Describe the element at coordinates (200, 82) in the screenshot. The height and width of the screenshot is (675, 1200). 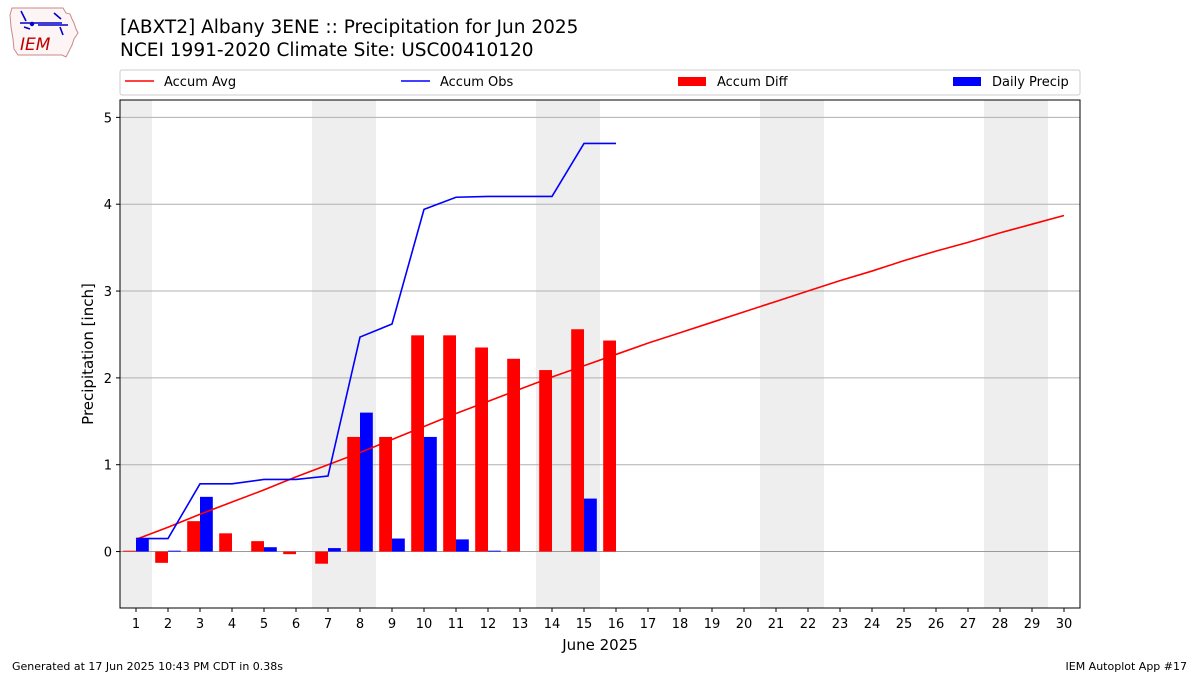
I see `legend-label-0: Accum Avg` at that location.